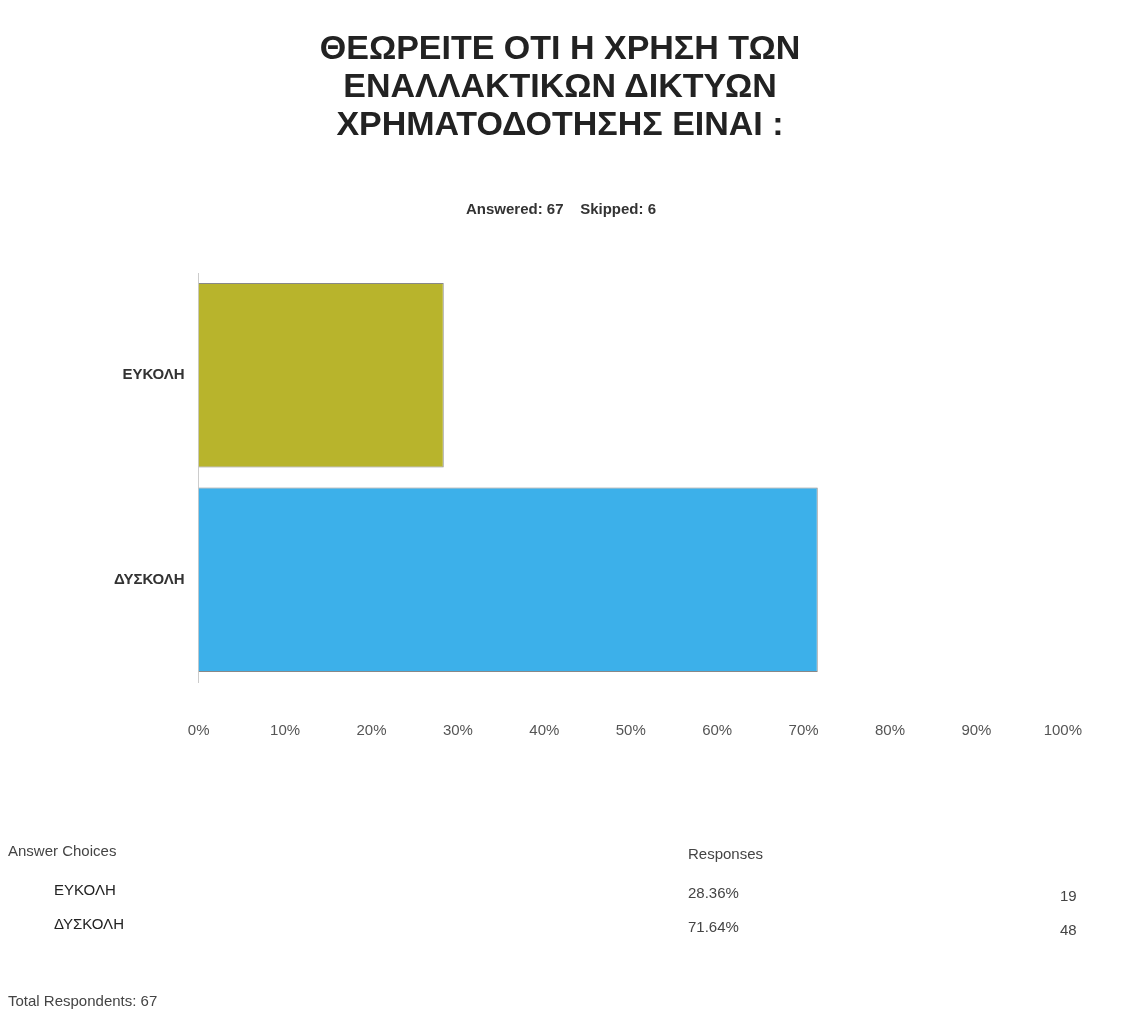  Describe the element at coordinates (544, 730) in the screenshot. I see `x-tick-label: 40%` at that location.